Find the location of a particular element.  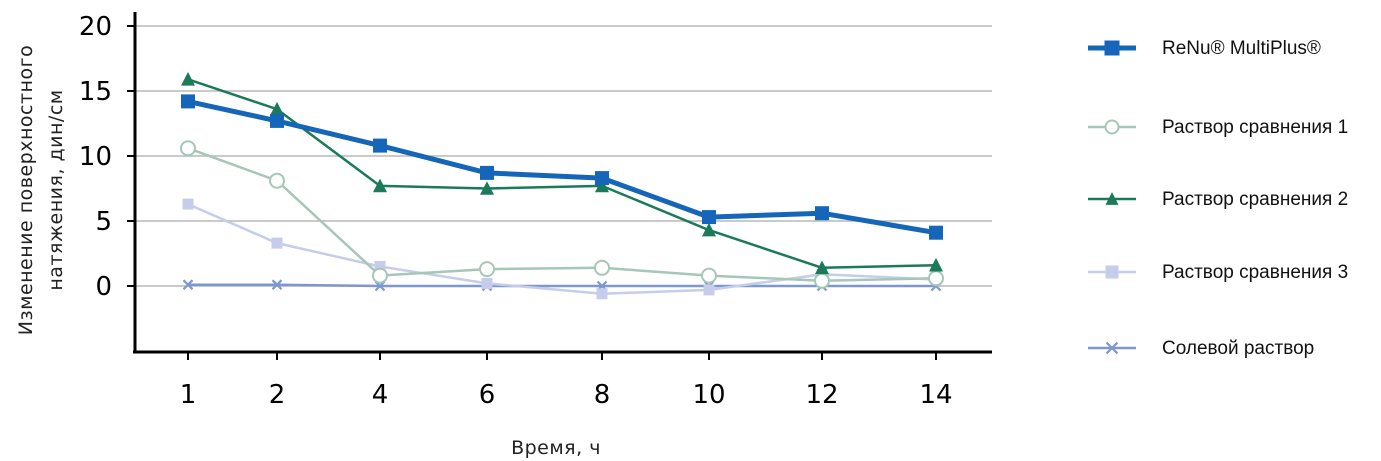

legend-label-1: ReNu® MultiPlus® is located at coordinates (1241, 48).